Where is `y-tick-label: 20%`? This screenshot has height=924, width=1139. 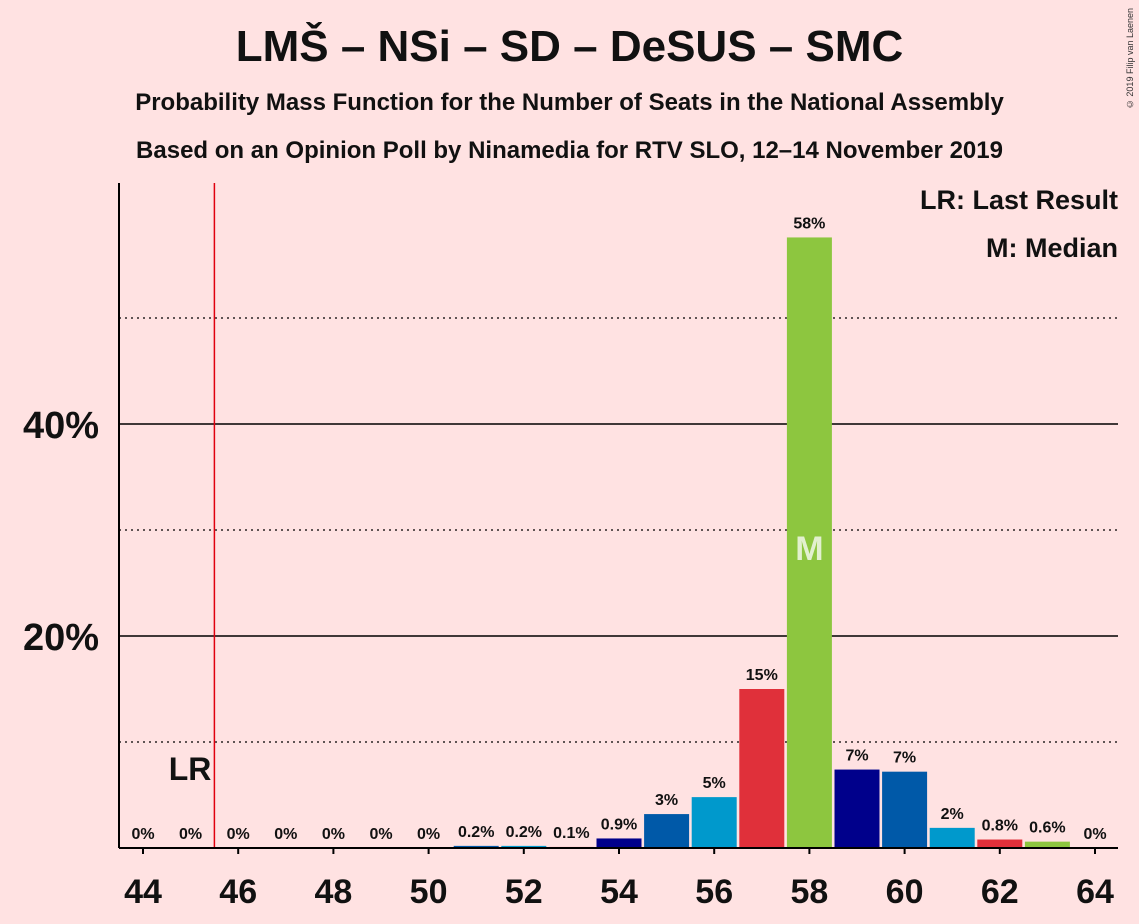 y-tick-label: 20% is located at coordinates (61, 638).